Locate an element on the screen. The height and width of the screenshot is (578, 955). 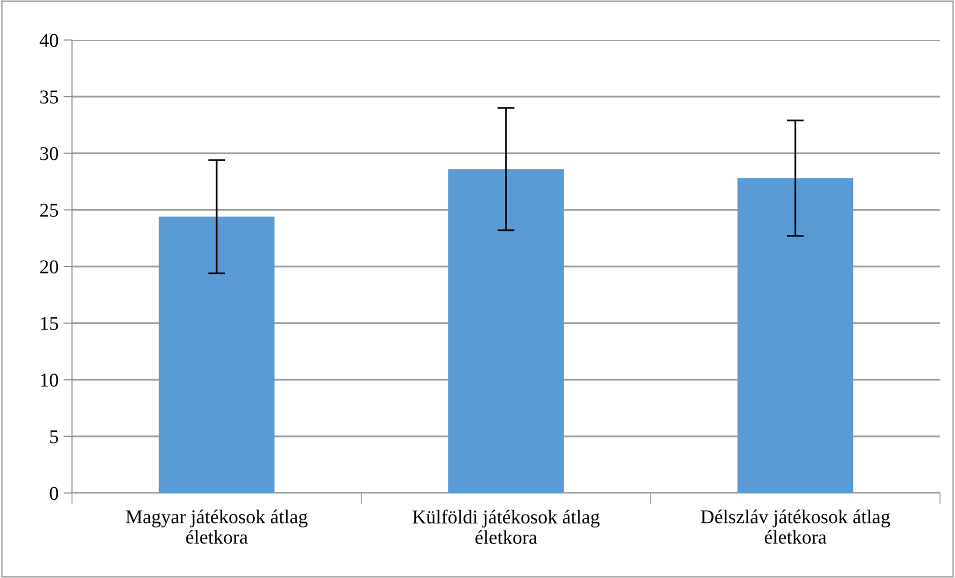
y-tick-label: 35 is located at coordinates (49, 97).